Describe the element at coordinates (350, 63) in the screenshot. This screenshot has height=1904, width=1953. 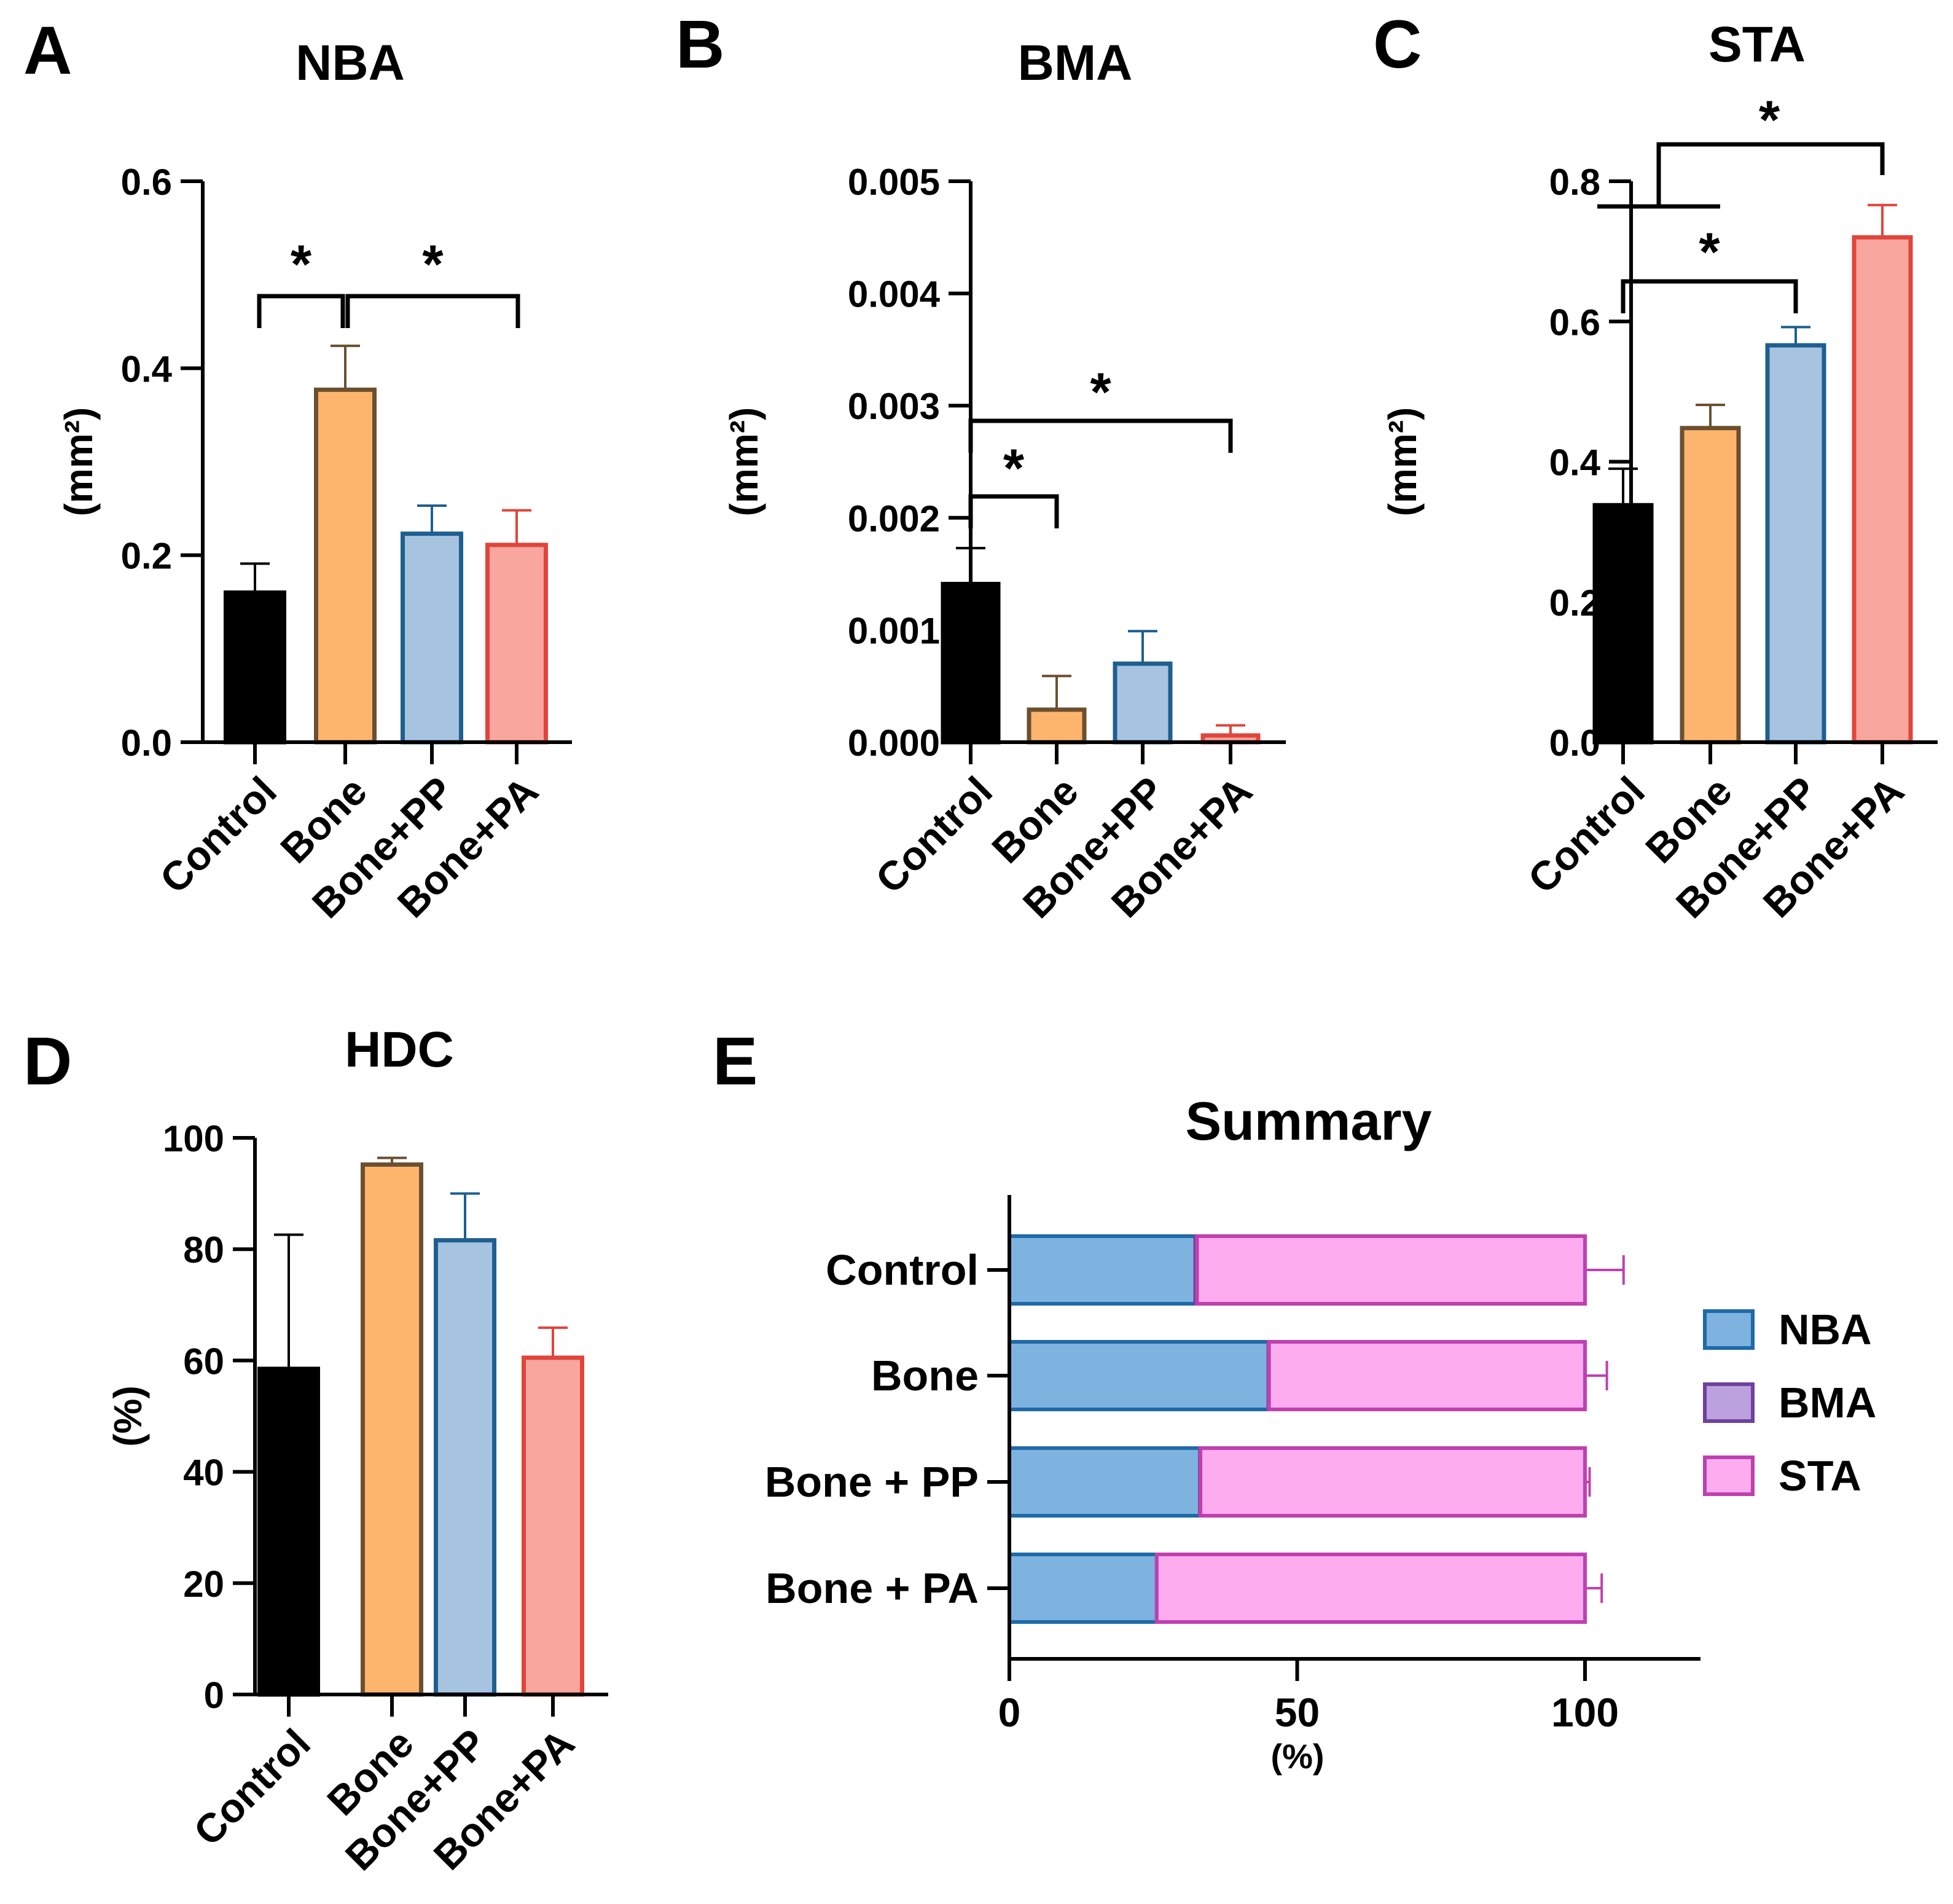
I see `chart-title: NBA` at that location.